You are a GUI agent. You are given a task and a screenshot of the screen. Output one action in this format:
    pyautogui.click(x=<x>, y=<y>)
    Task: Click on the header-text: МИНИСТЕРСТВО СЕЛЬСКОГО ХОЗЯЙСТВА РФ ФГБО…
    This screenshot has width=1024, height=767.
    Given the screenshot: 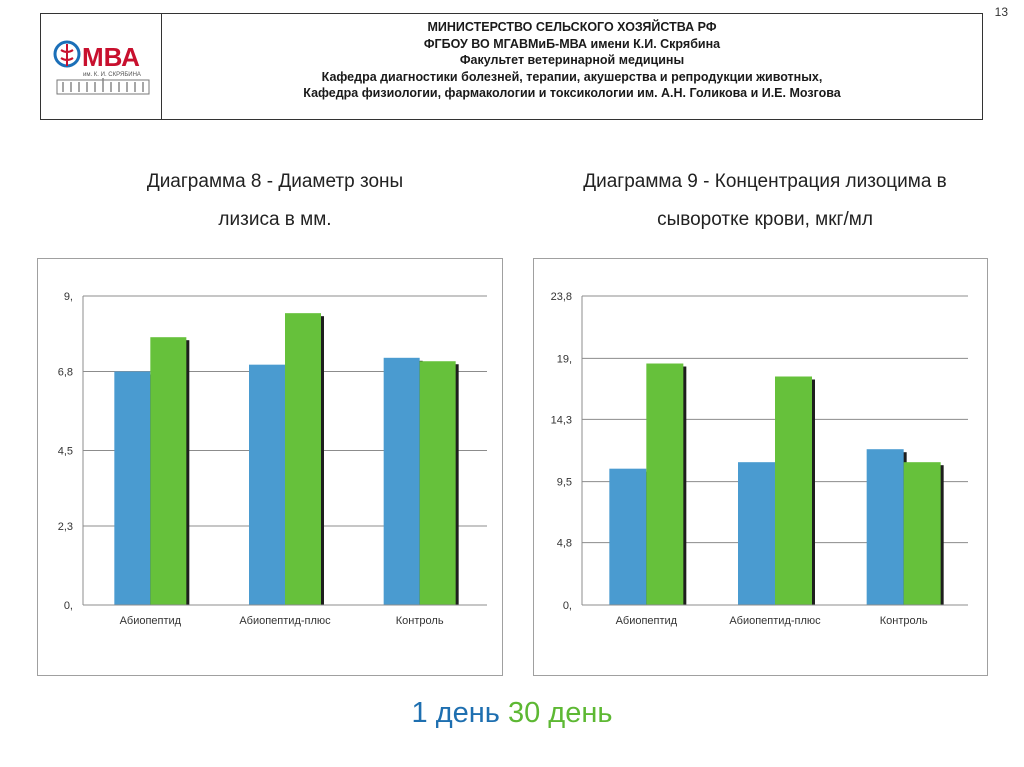 What is the action you would take?
    pyautogui.click(x=572, y=60)
    